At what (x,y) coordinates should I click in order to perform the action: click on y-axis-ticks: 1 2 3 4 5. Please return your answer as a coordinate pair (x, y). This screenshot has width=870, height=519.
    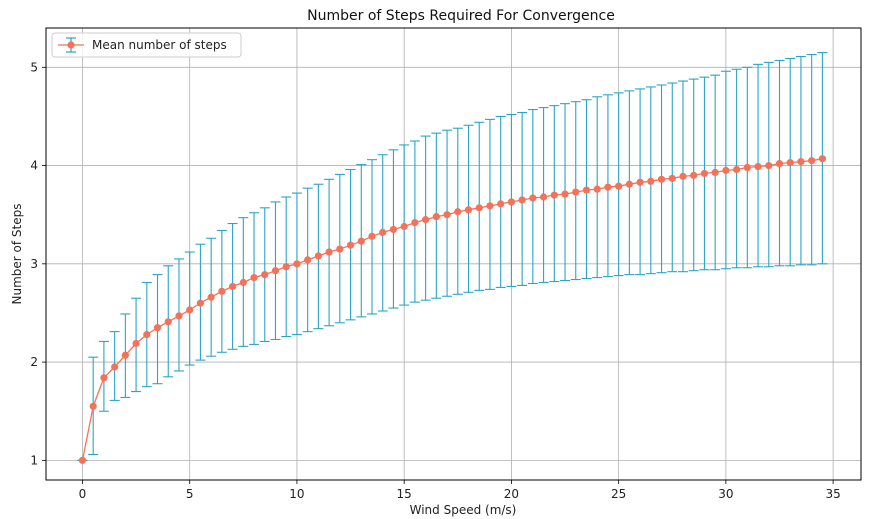
    Looking at the image, I should click on (38, 263).